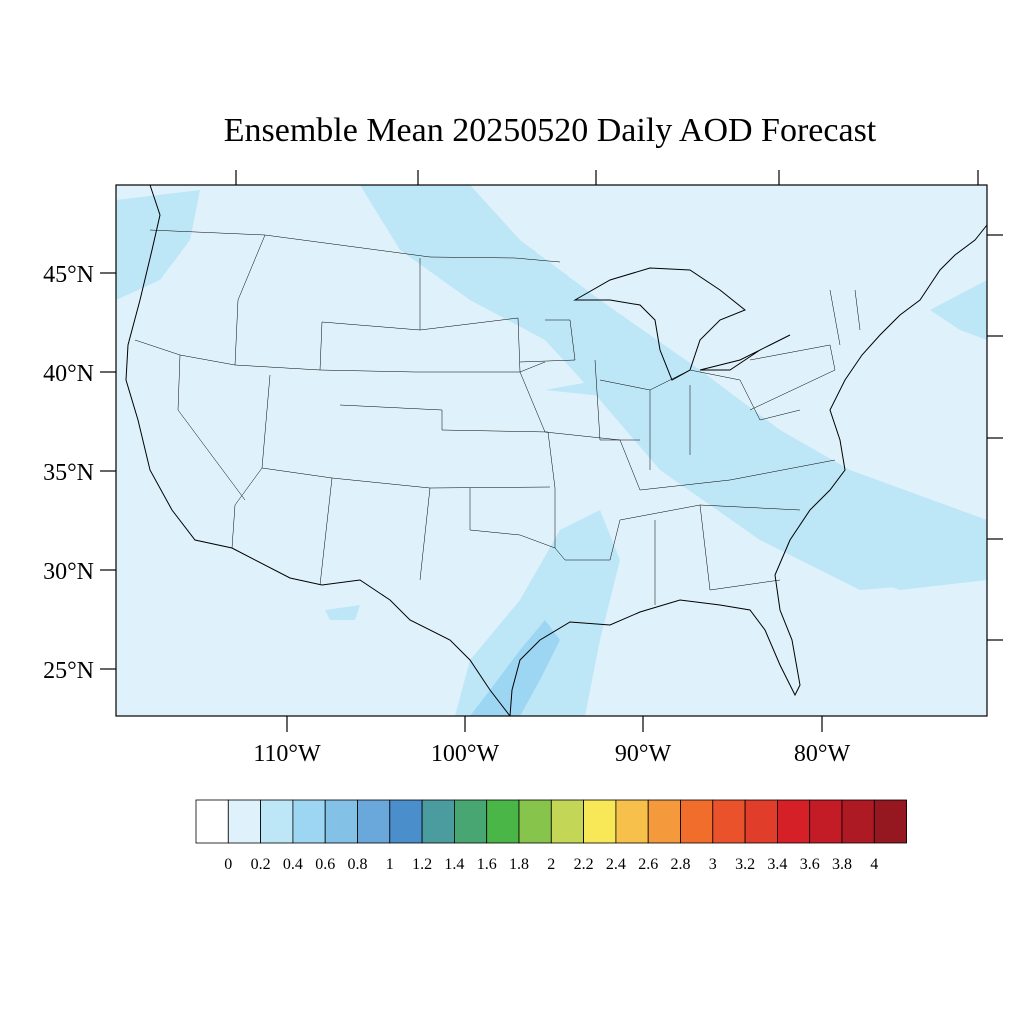 This screenshot has height=1024, width=1024. Describe the element at coordinates (810, 864) in the screenshot. I see `colorbar-label: 3.6` at that location.